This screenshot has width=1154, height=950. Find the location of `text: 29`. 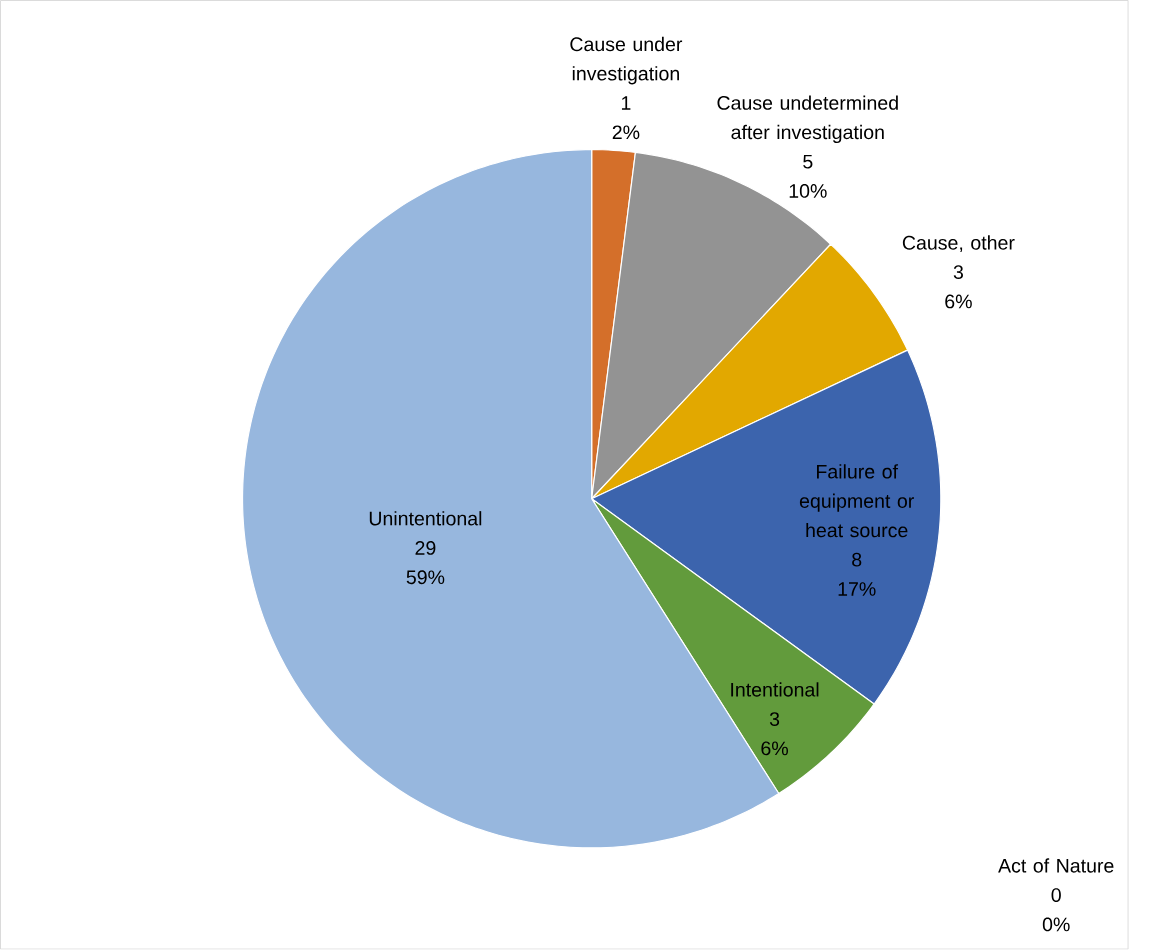

text: 29 is located at coordinates (425, 548).